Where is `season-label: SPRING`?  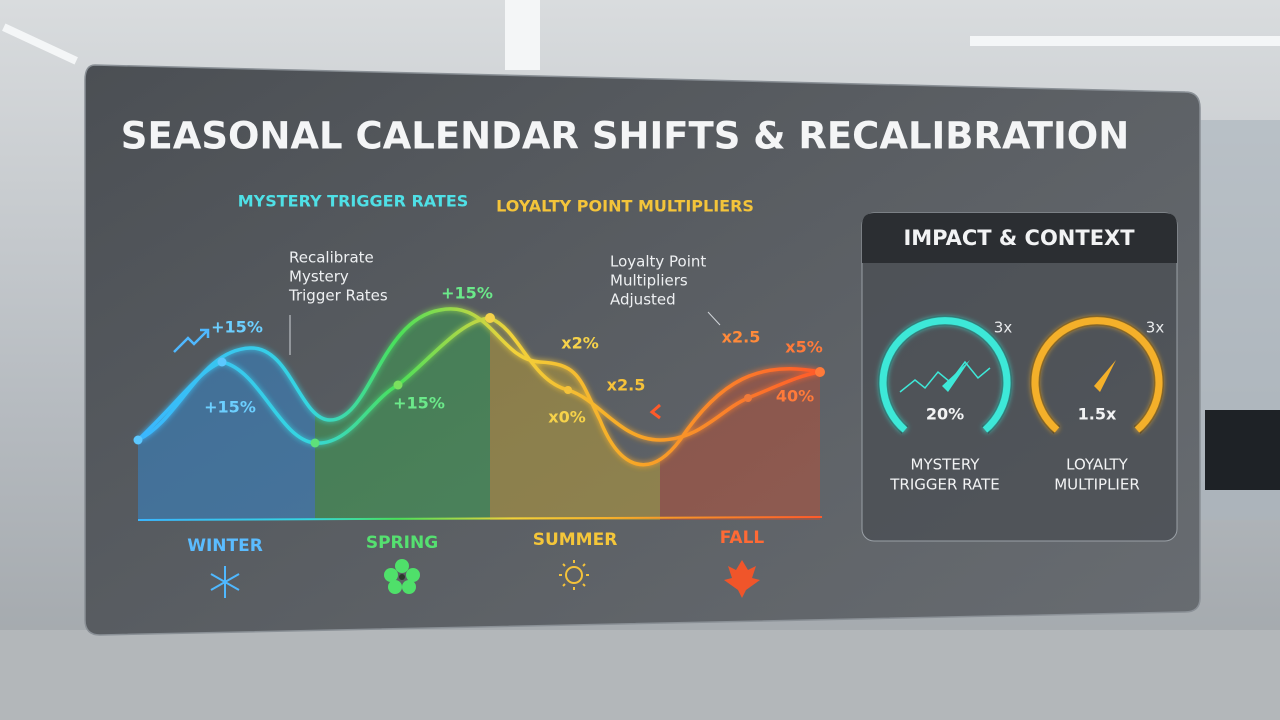
season-label: SPRING is located at coordinates (402, 543).